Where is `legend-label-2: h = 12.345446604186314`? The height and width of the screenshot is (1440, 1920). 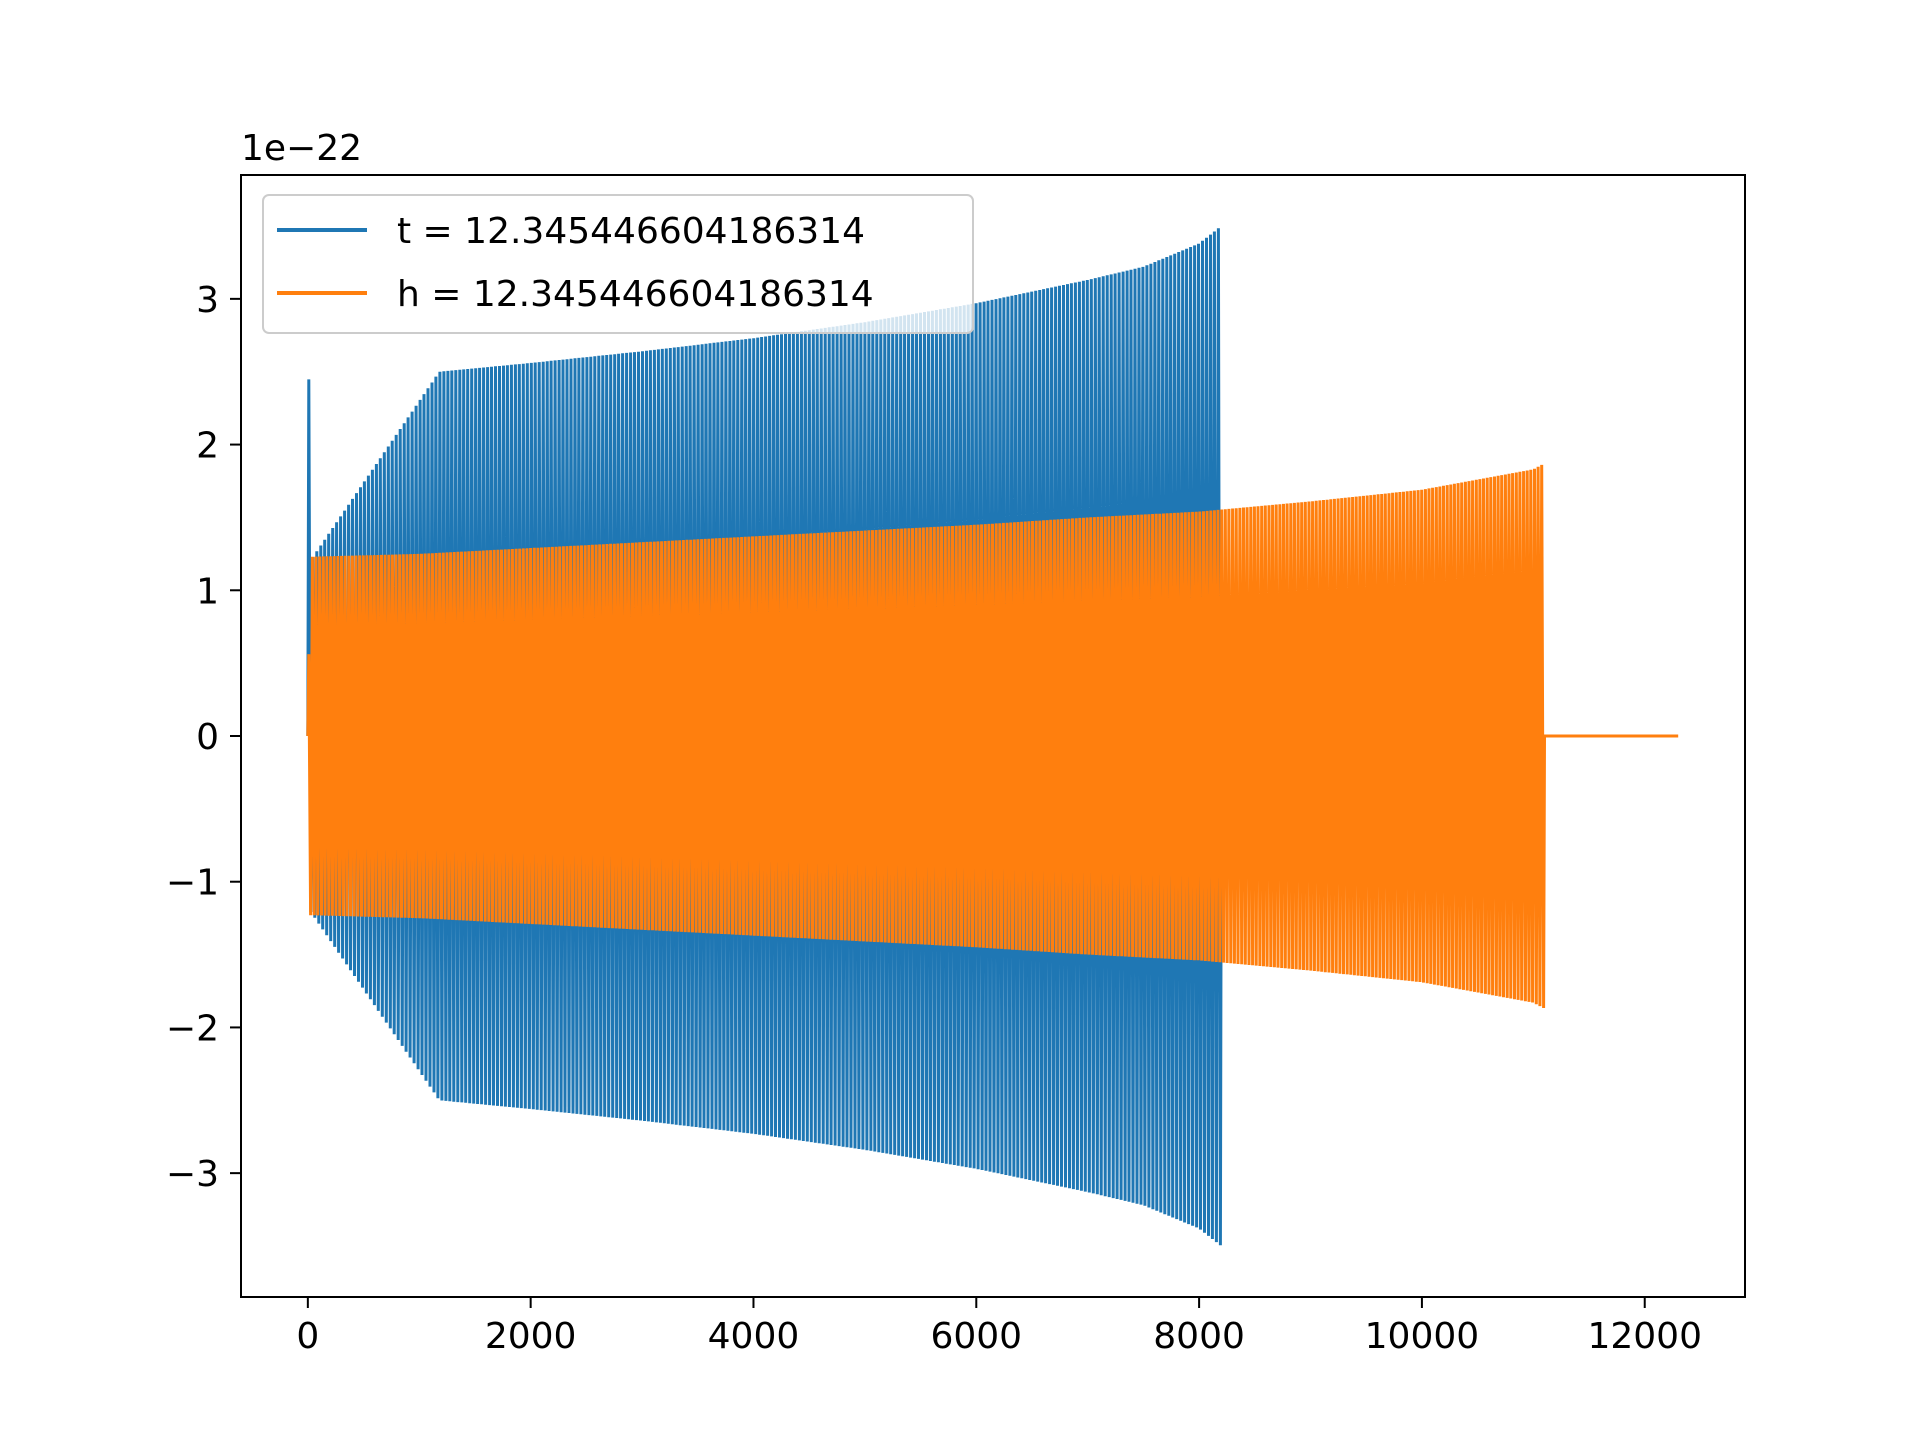 legend-label-2: h = 12.345446604186314 is located at coordinates (635, 294).